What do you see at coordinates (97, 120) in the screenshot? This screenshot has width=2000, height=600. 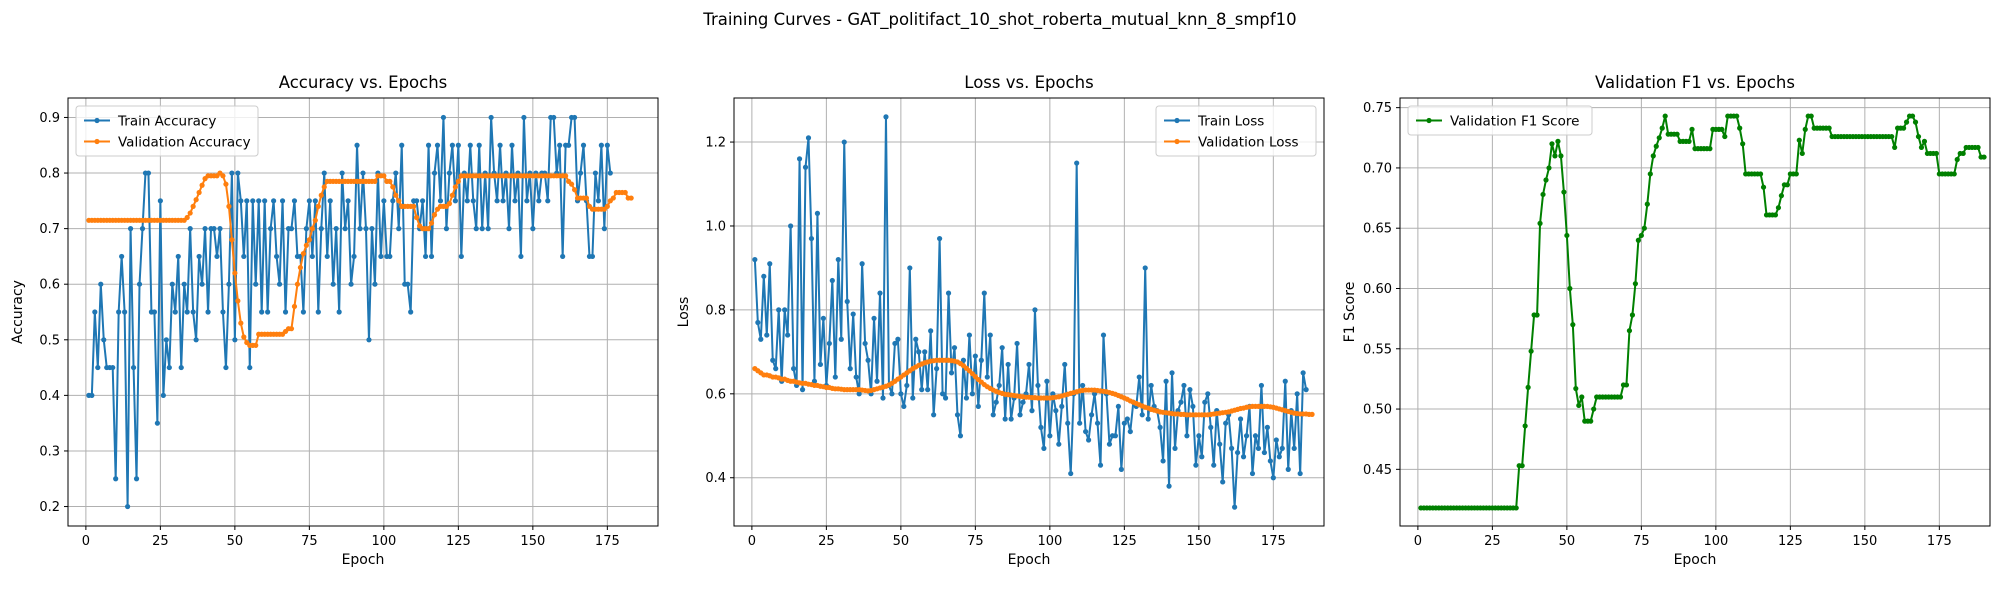 I see `accuracy-legend-marker` at bounding box center [97, 120].